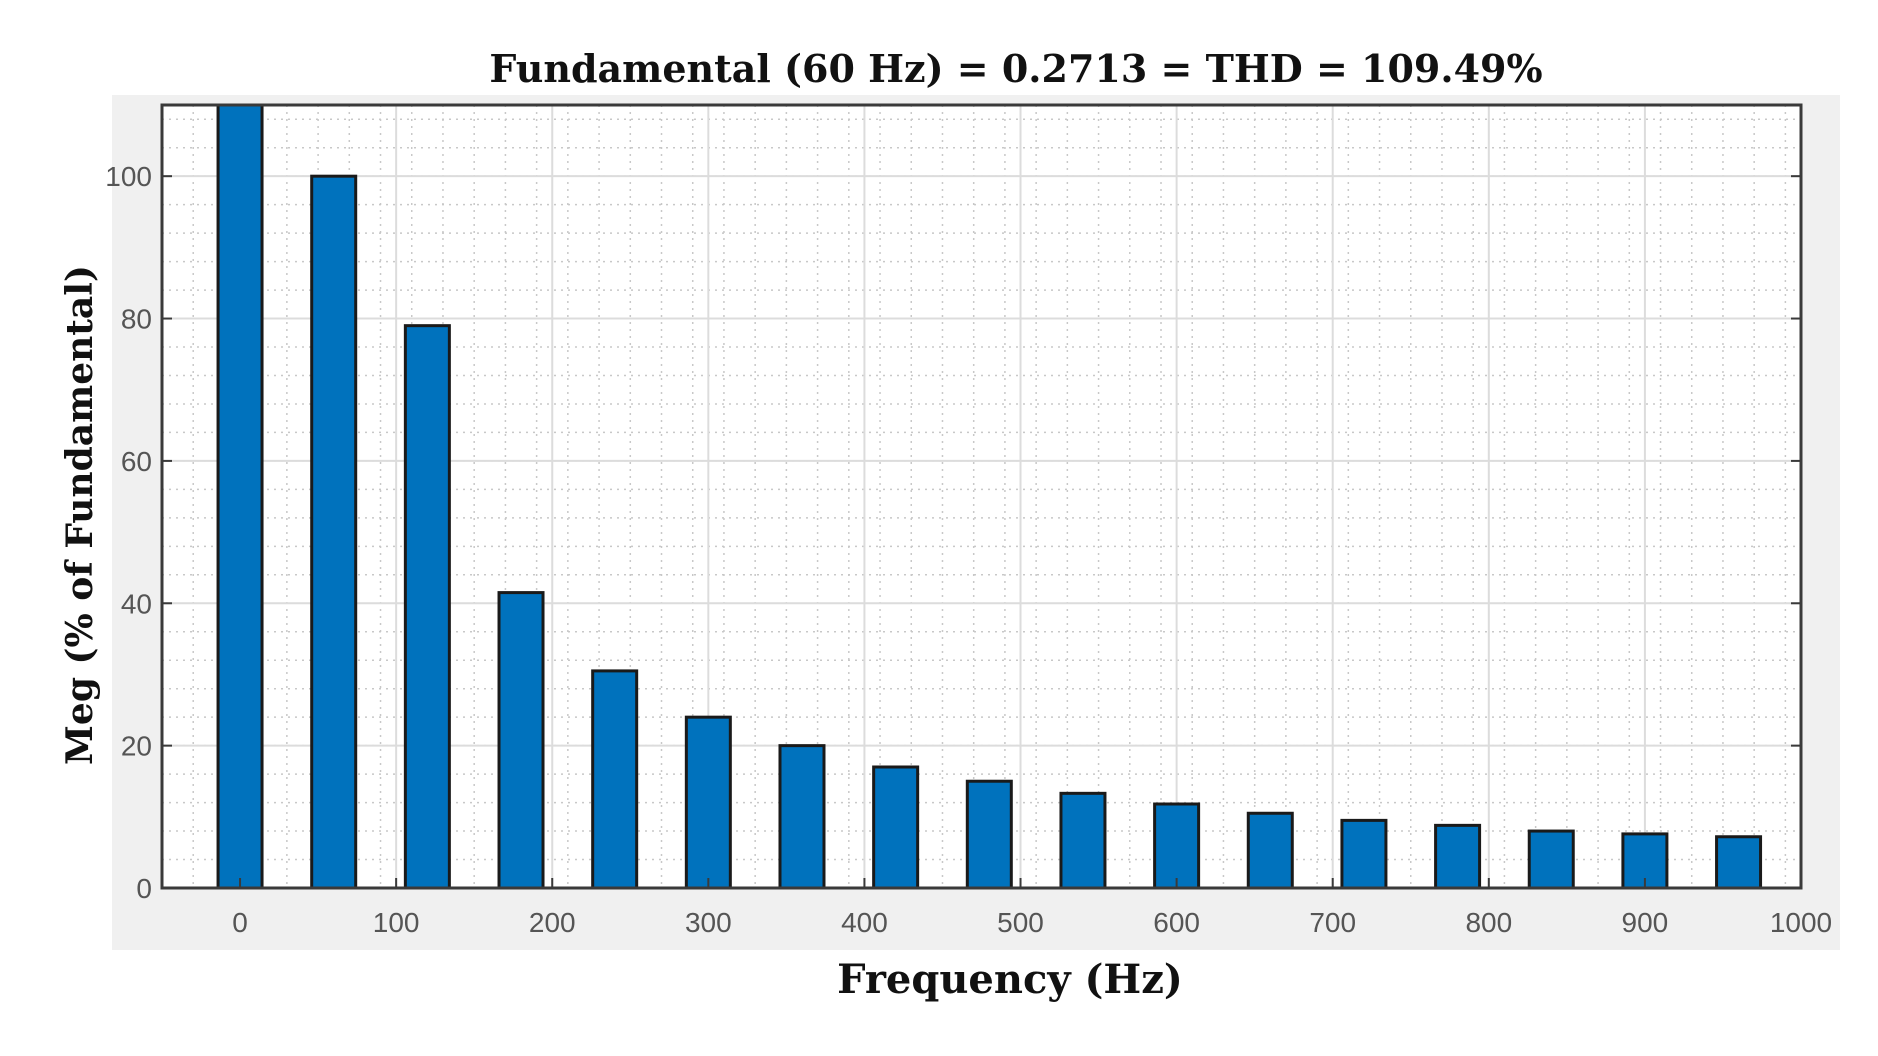  I want to click on x-tick-label: 200, so click(552, 922).